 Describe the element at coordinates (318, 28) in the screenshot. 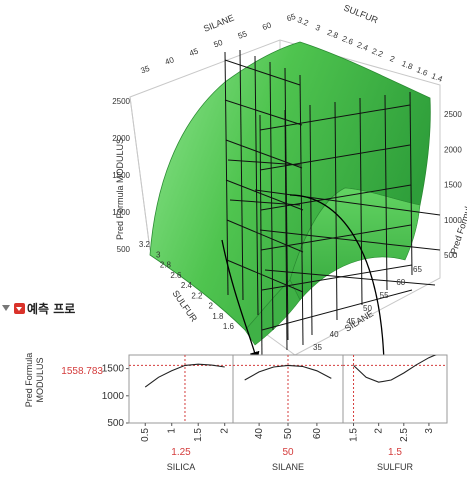

I see `sulfur-top-tick: 3` at that location.